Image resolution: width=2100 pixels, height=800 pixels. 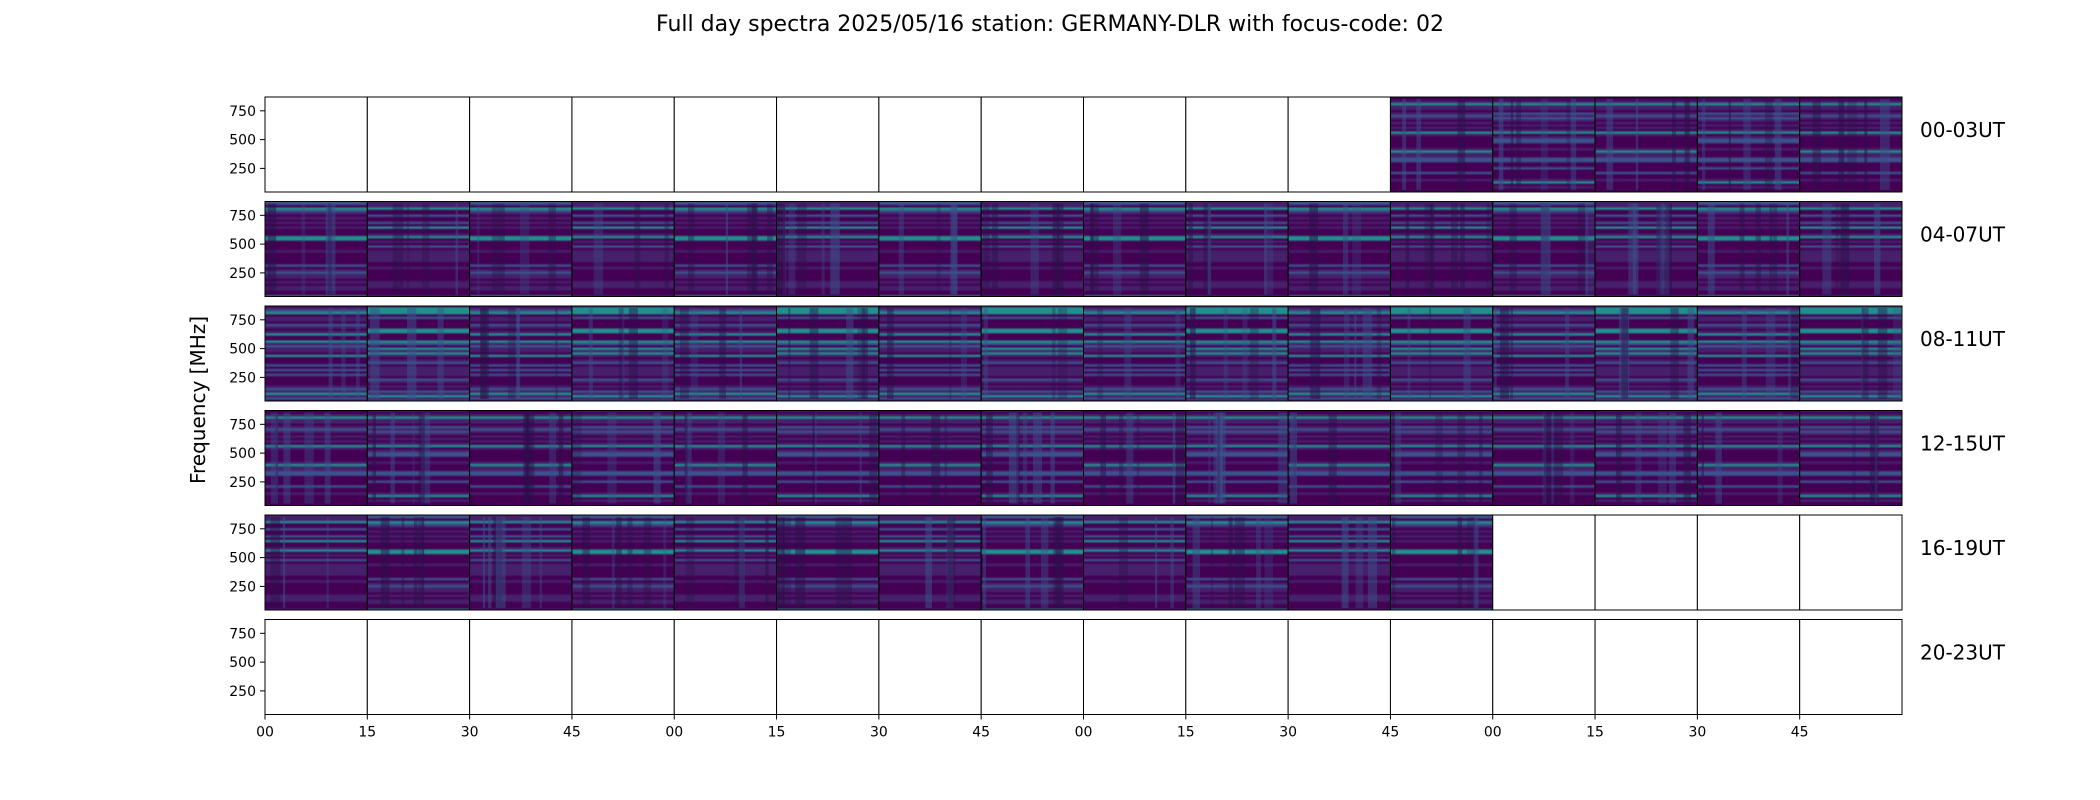 What do you see at coordinates (1963, 339) in the screenshot?
I see `row-time-label: 08-11UT` at bounding box center [1963, 339].